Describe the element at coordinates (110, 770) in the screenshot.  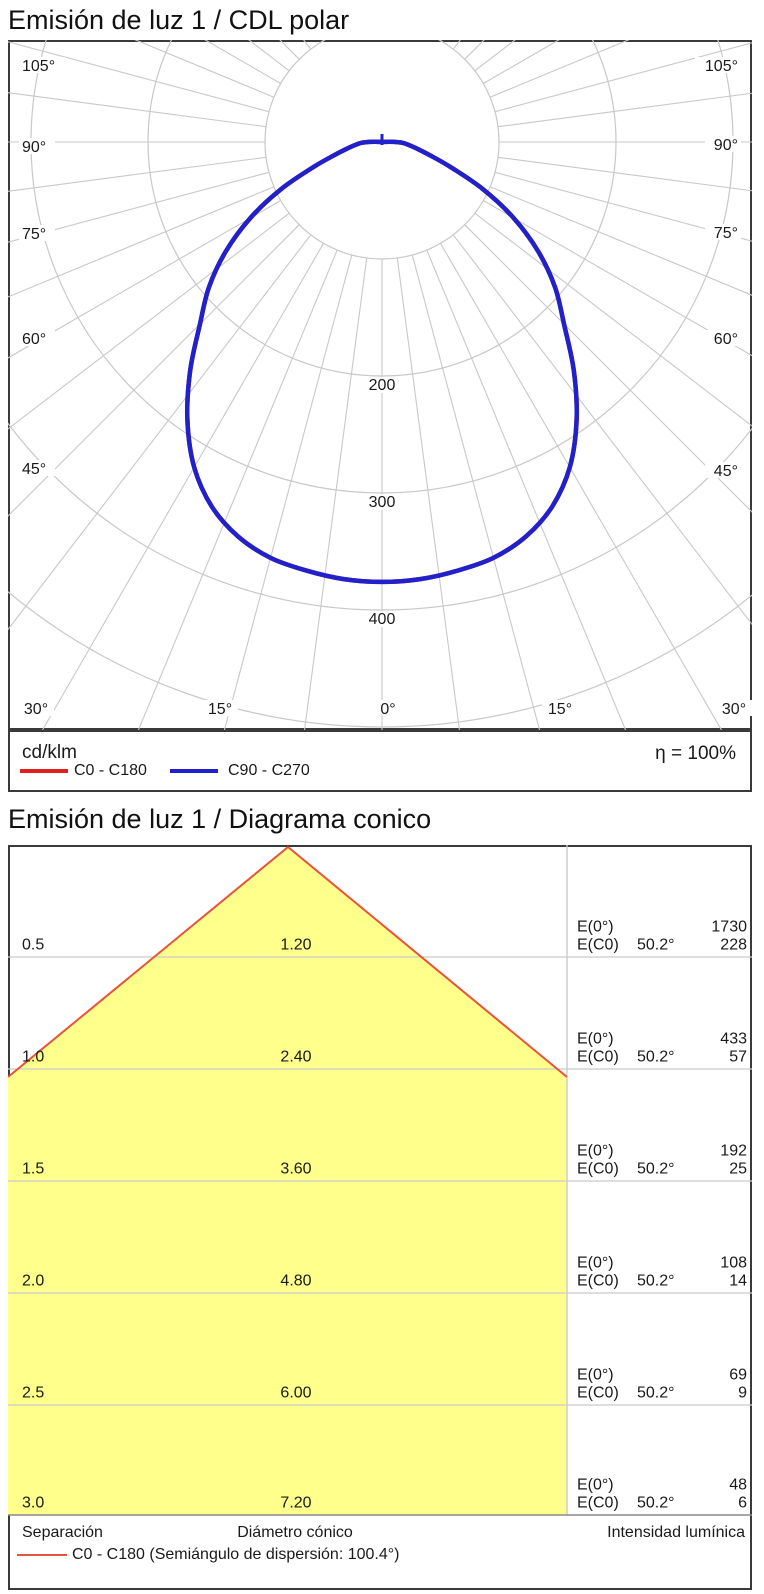
I see `legend-label-c0-c180: C0 - C180` at that location.